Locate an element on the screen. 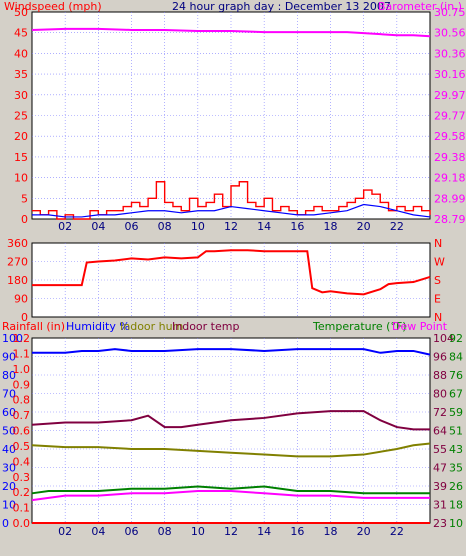 This screenshot has height=556, width=466. y-tick-label: 25 is located at coordinates (21, 116).